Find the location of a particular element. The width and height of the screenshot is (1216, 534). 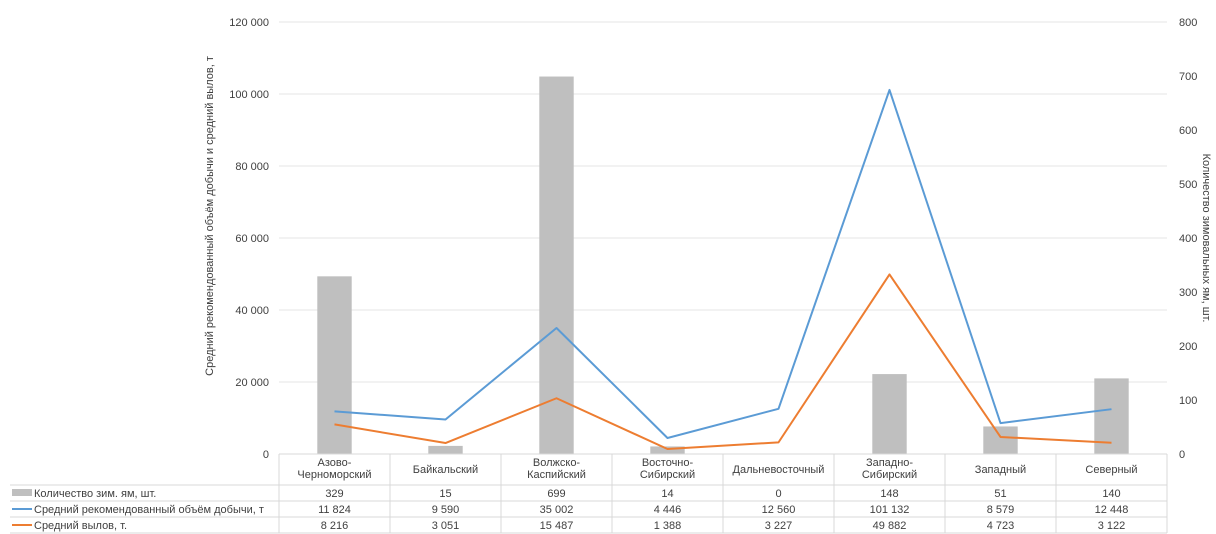

category-label: Западно-Сибирский is located at coordinates (889, 469).